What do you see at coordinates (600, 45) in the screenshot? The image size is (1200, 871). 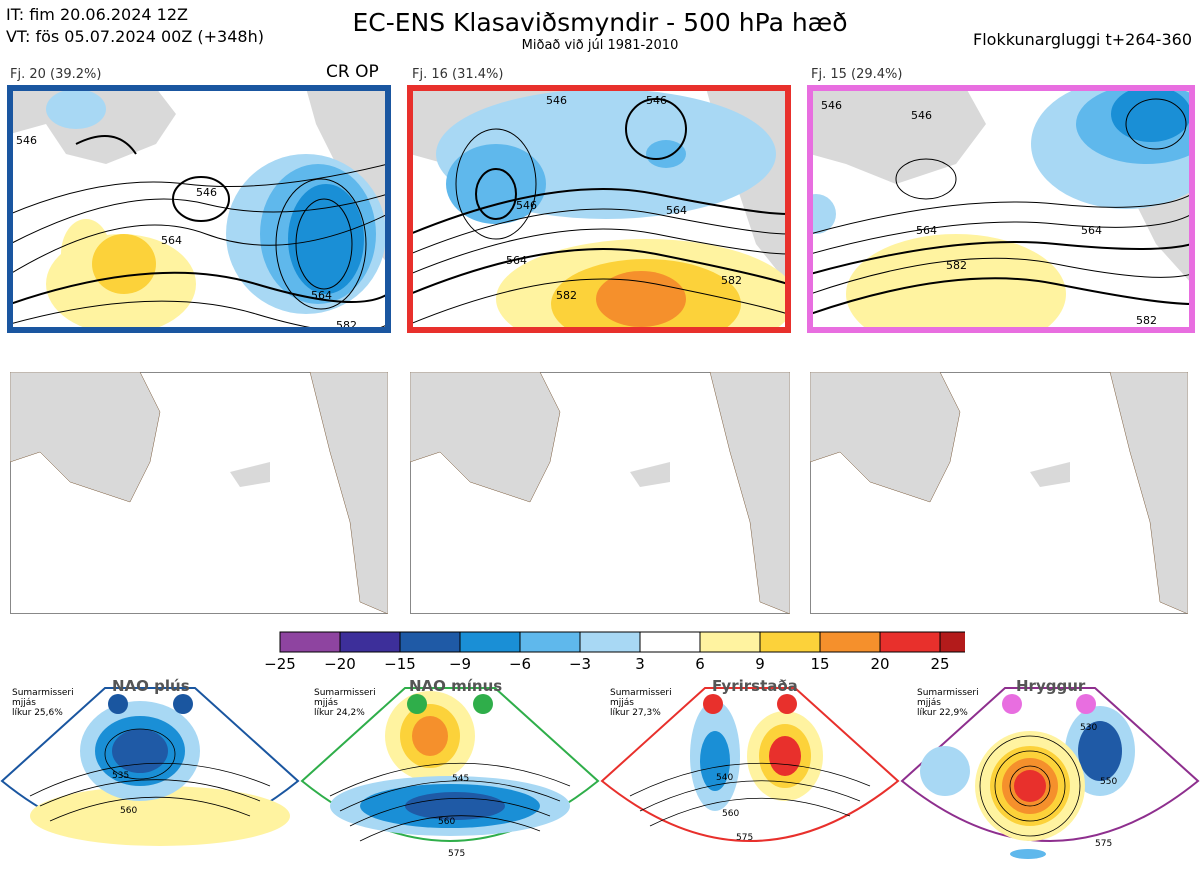 I see `page-subtitle: Miðað við júl 1981-2010` at bounding box center [600, 45].